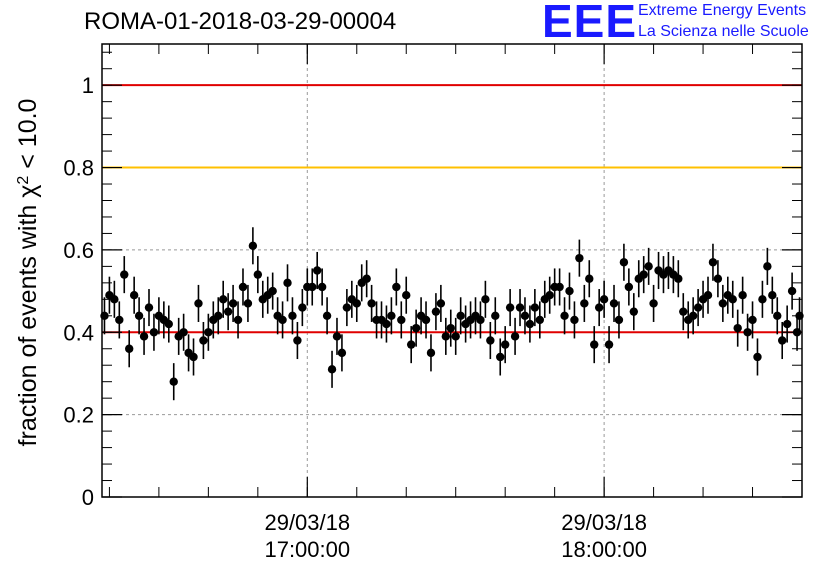 This screenshot has height=572, width=836. I want to click on y-tick-label: 0, so click(88, 497).